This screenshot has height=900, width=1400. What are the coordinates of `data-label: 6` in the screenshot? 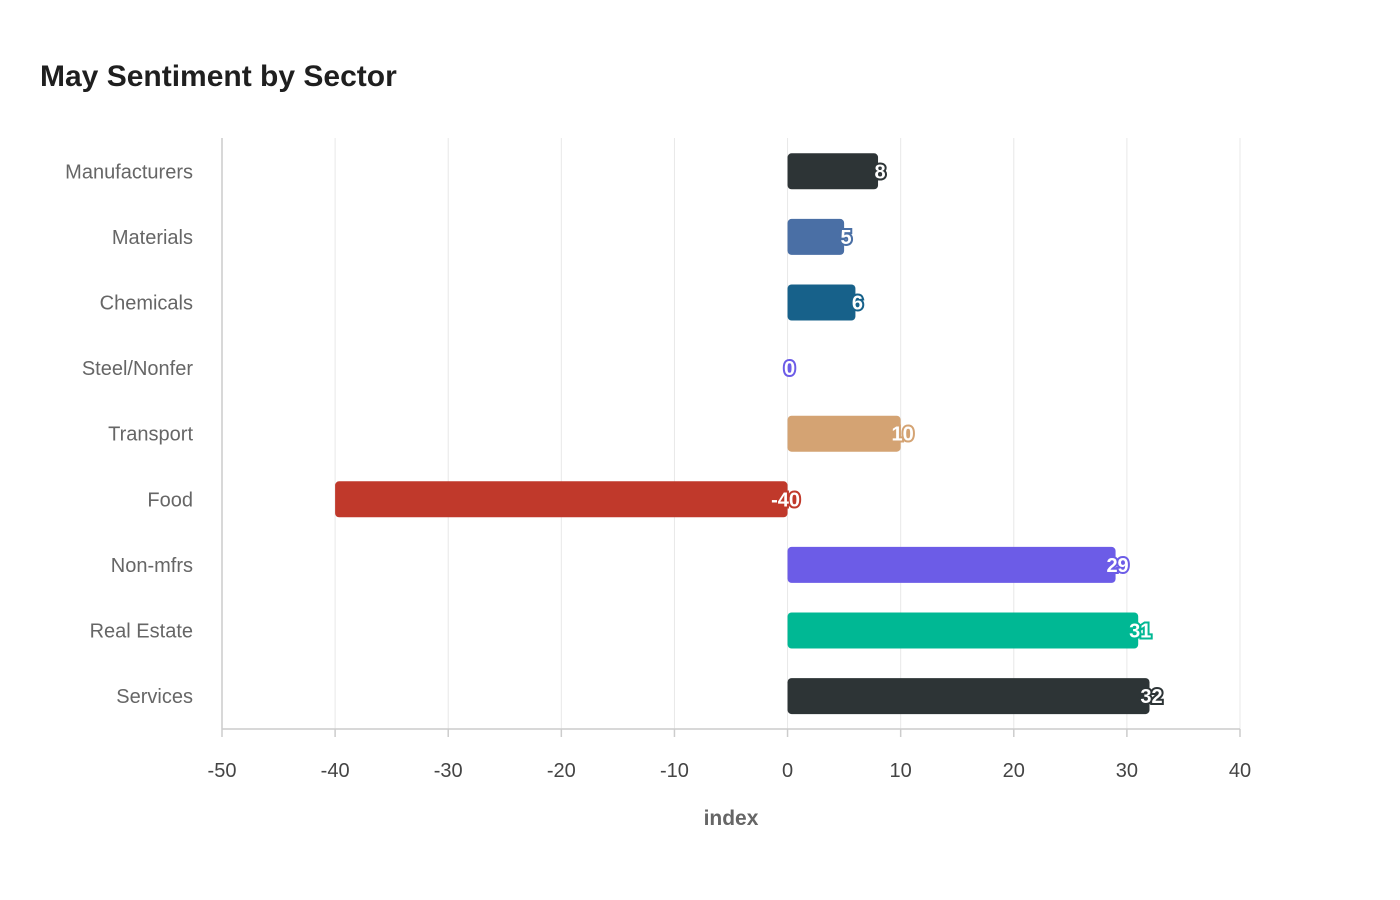 It's located at (857, 304).